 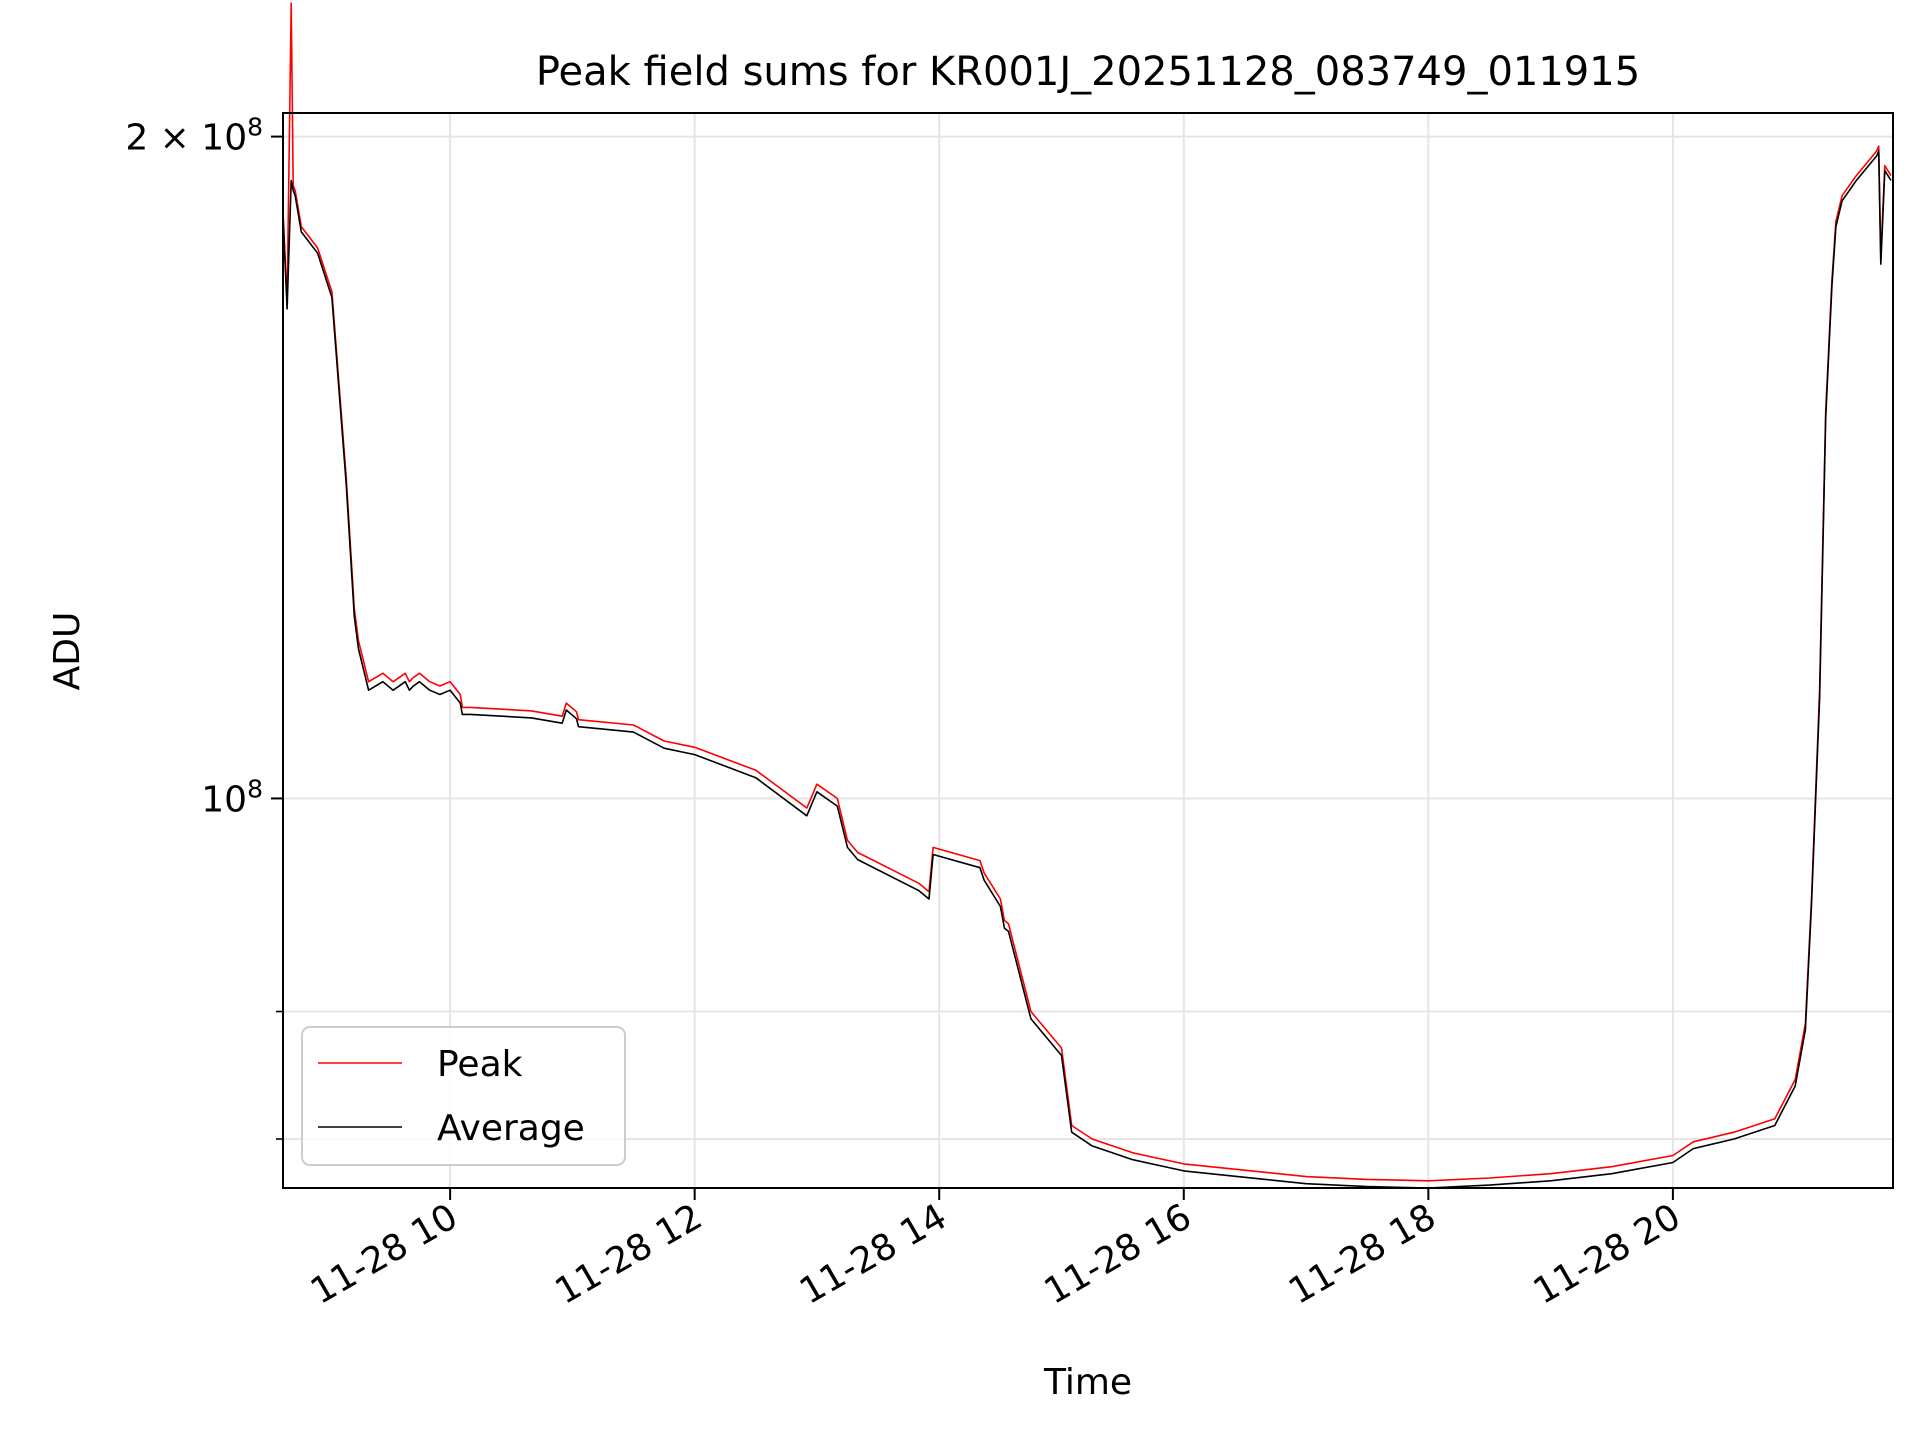 I want to click on legend-label-average: Average, so click(x=511, y=1128).